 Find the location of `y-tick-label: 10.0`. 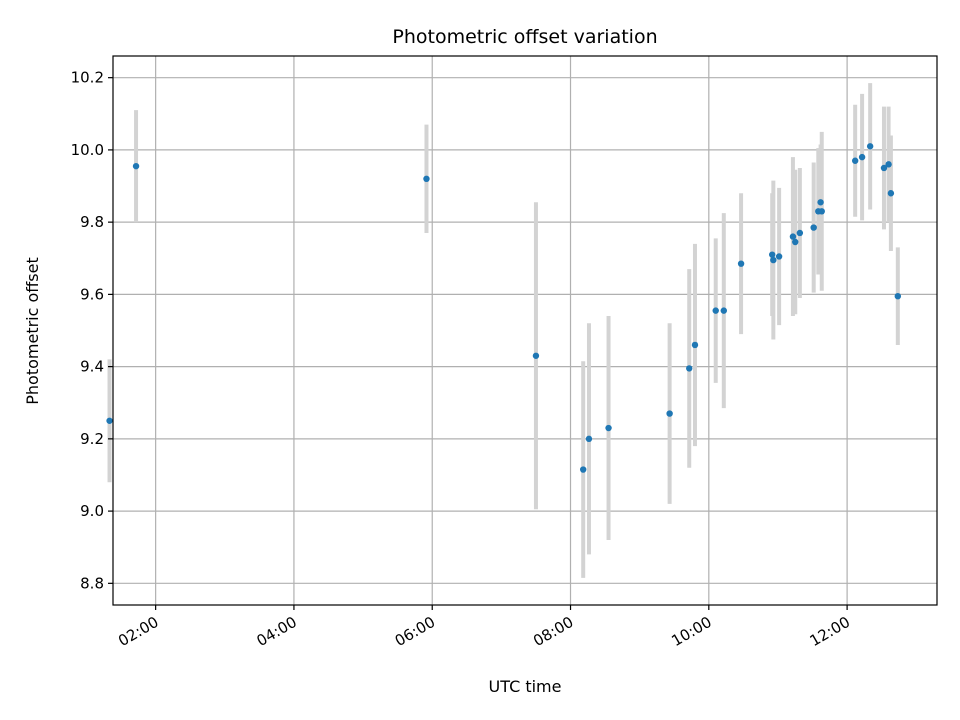

y-tick-label: 10.0 is located at coordinates (87, 150).